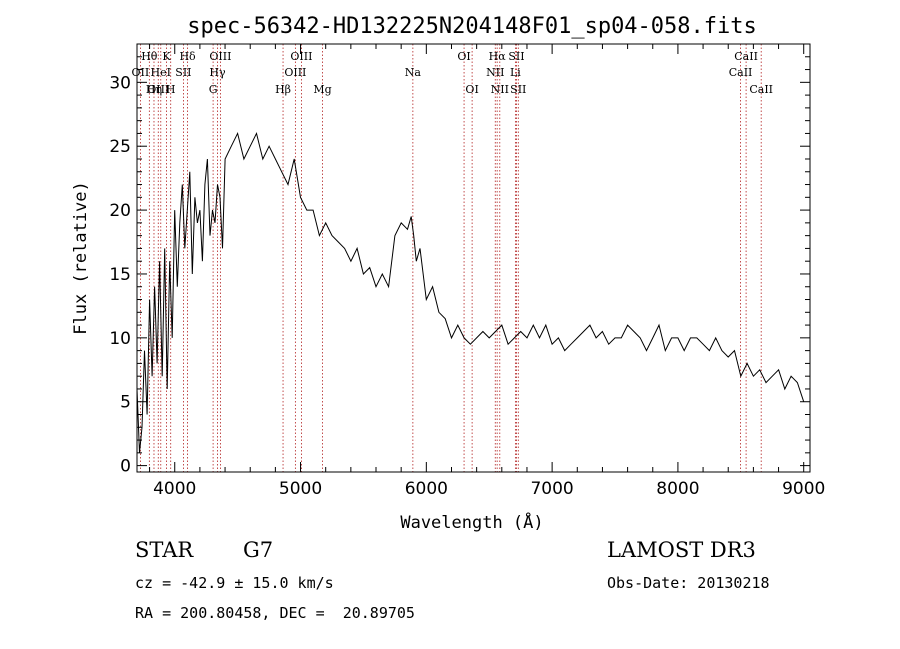 This screenshot has width=900, height=649. Describe the element at coordinates (120, 147) in the screenshot. I see `y-tick-label: 25` at that location.